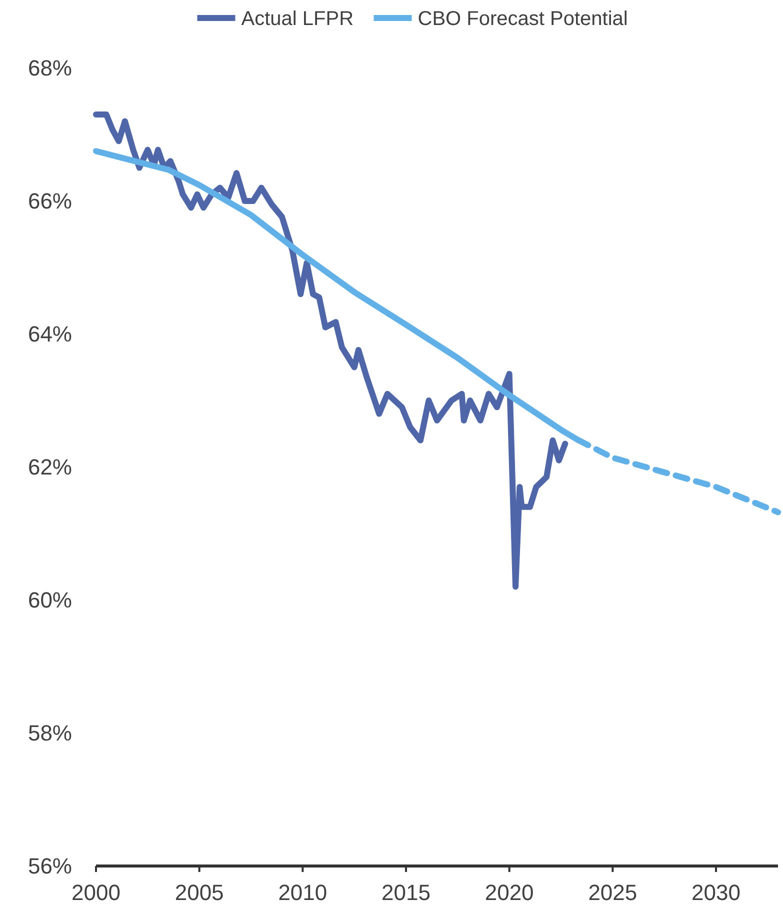  Describe the element at coordinates (406, 892) in the screenshot. I see `x-tick-label: 2015` at that location.